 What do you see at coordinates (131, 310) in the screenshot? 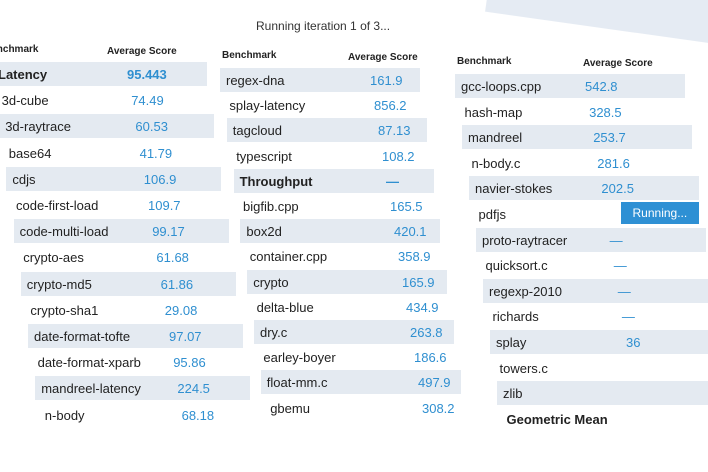
I see `benchmark-row: crypto-sha1 29.08` at bounding box center [131, 310].